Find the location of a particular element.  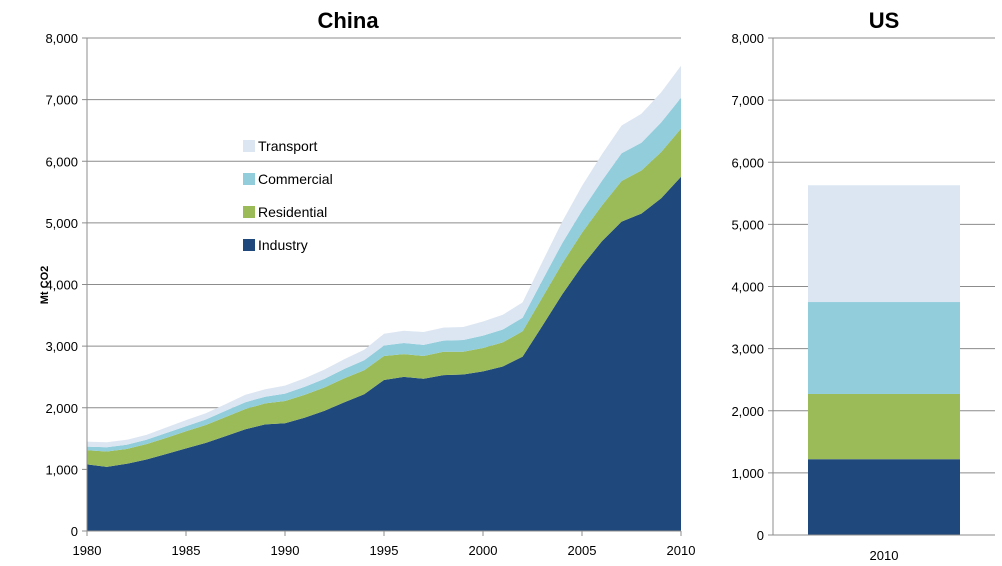

legend-label-residential: Residential is located at coordinates (292, 212).